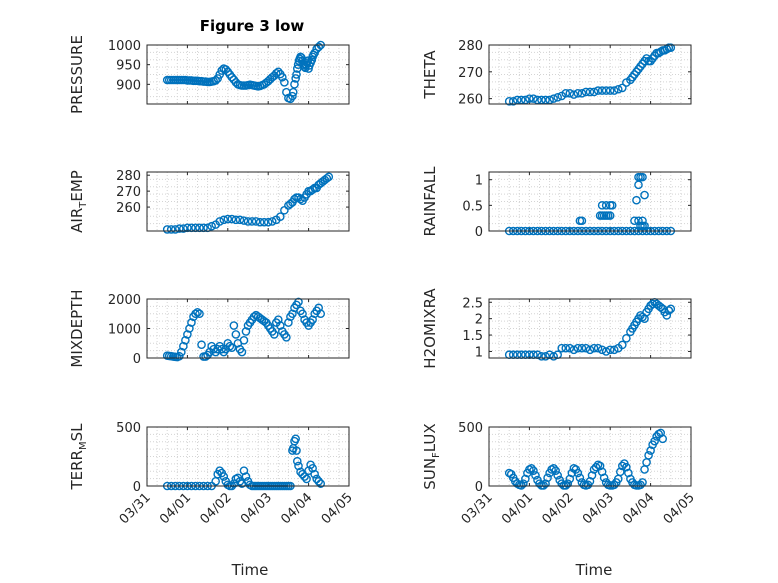 Image resolution: width=778 pixels, height=583 pixels. I want to click on y-tick-label: 2.5, so click(472, 303).